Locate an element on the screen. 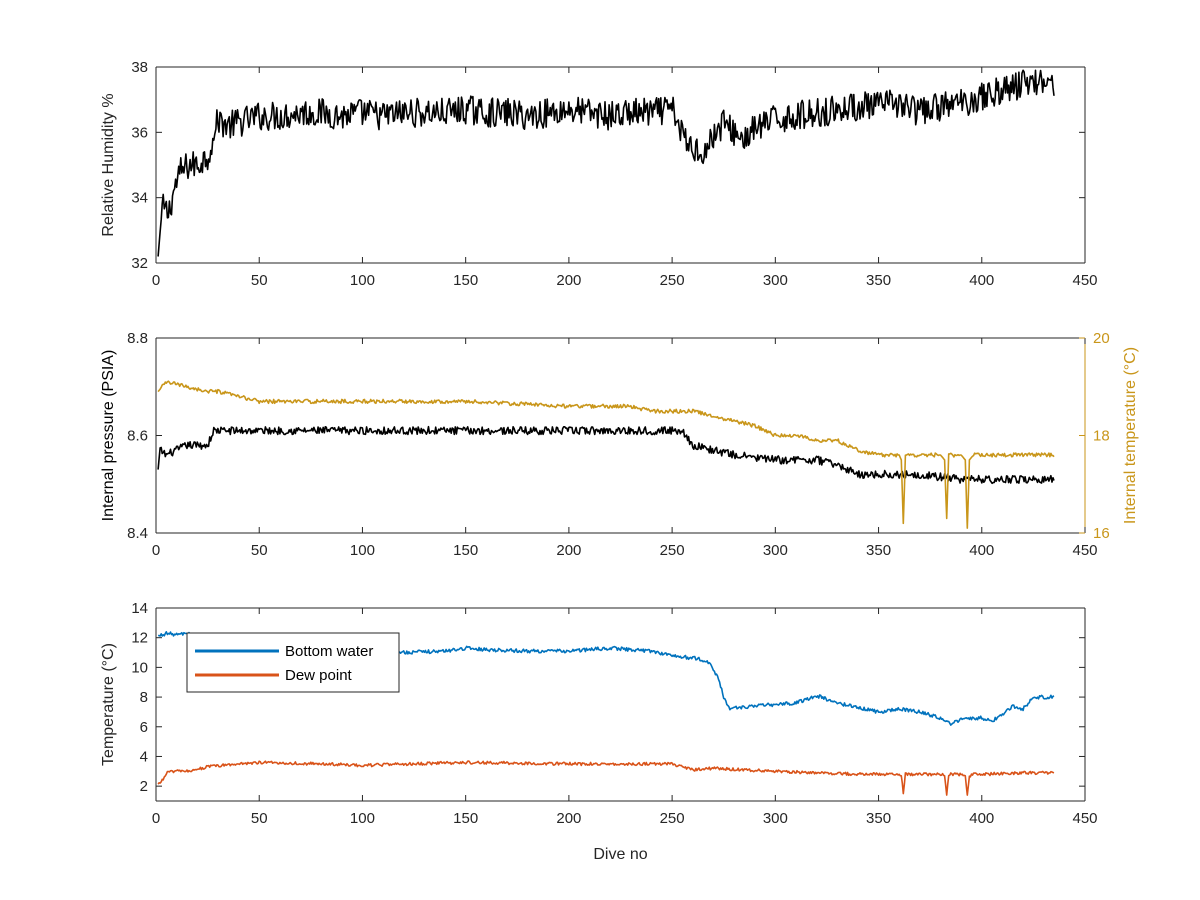 This screenshot has height=900, width=1200. y-axis-label: Internal pressure (PSIA) is located at coordinates (108, 436).